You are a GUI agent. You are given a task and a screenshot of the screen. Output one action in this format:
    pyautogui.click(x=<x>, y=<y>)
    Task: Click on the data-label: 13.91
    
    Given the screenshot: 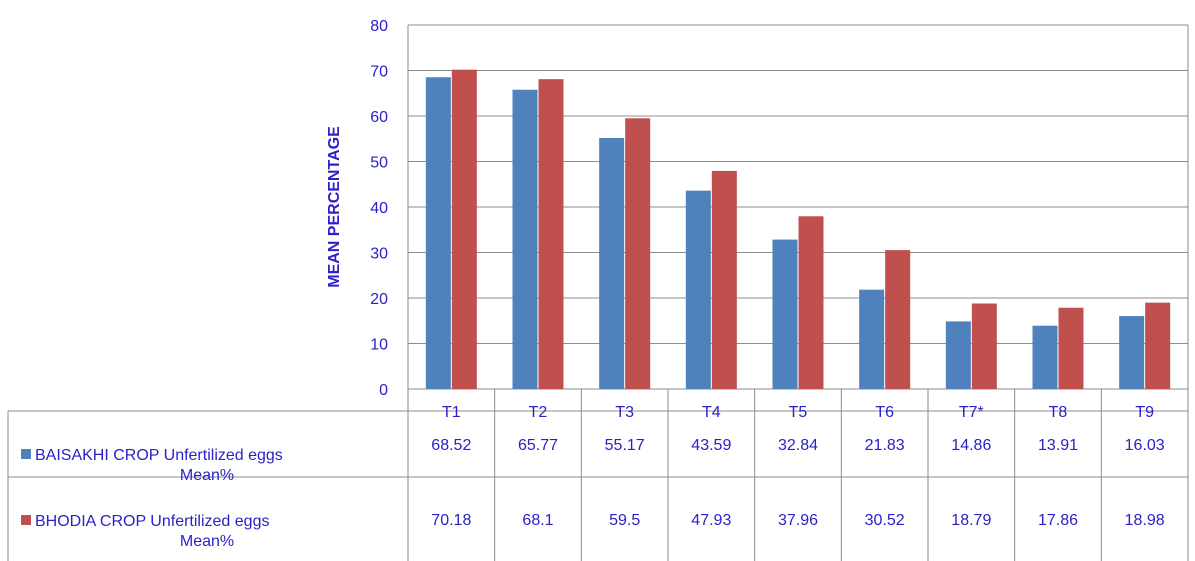 What is the action you would take?
    pyautogui.click(x=1058, y=445)
    